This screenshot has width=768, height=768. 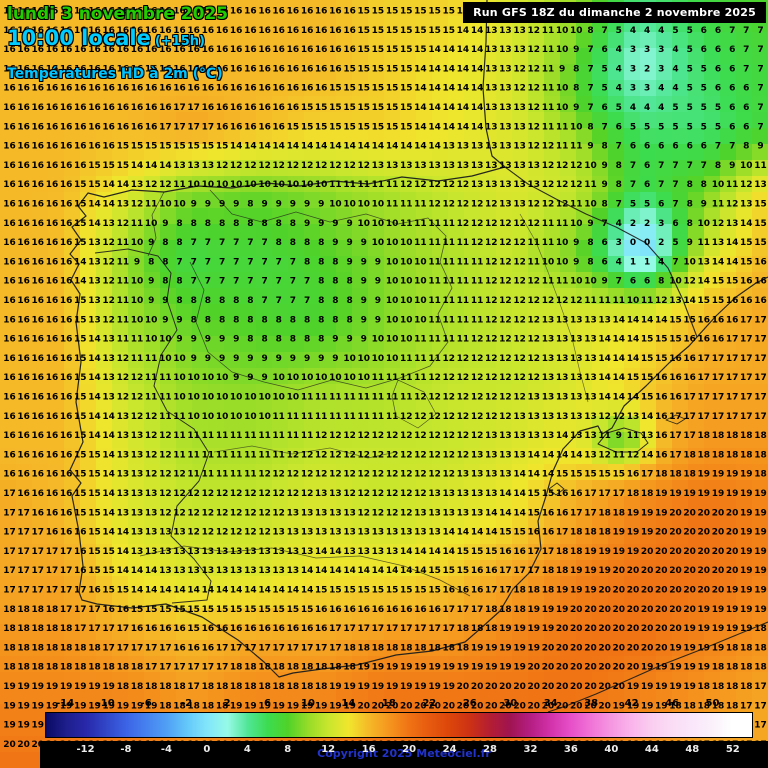 What do you see at coordinates (429, 703) in the screenshot?
I see `colorbar-tick-label: 22` at bounding box center [429, 703].